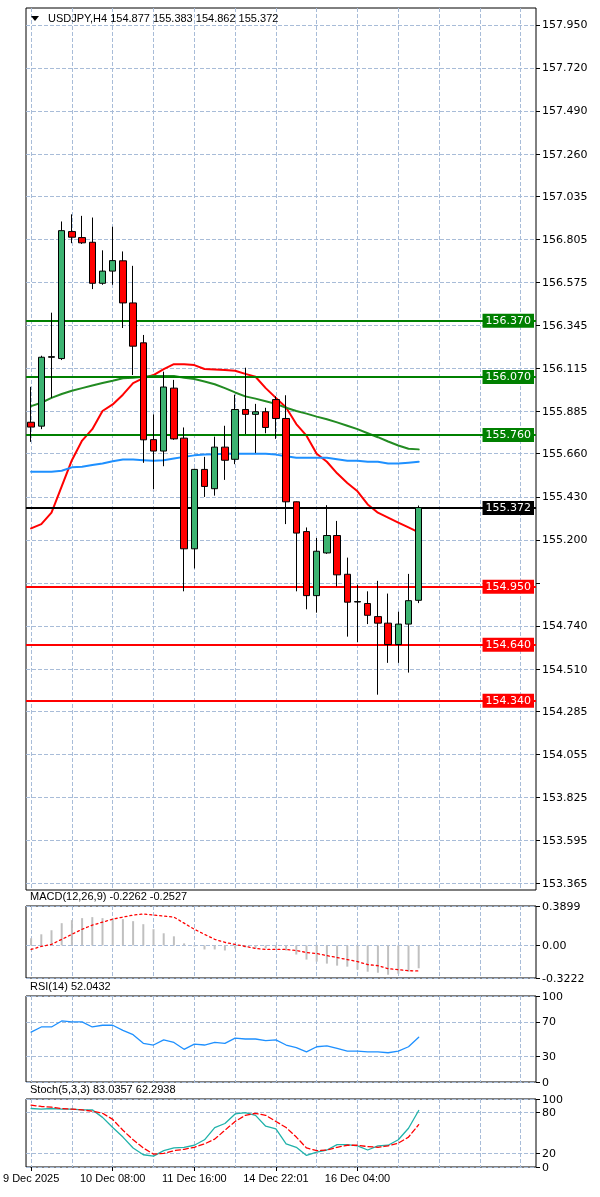 This screenshot has width=600, height=1197. Describe the element at coordinates (561, 906) in the screenshot. I see `y-tick-label: 0.3899` at that location.